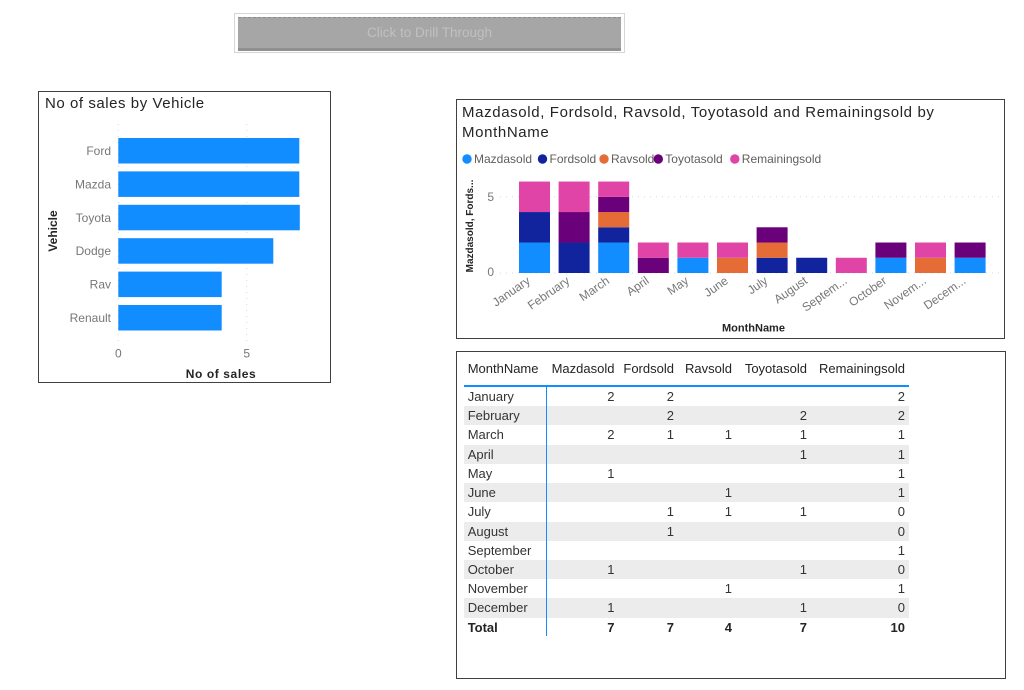 The image size is (1024, 690). I want to click on svg-text: Dodge, so click(94, 251).